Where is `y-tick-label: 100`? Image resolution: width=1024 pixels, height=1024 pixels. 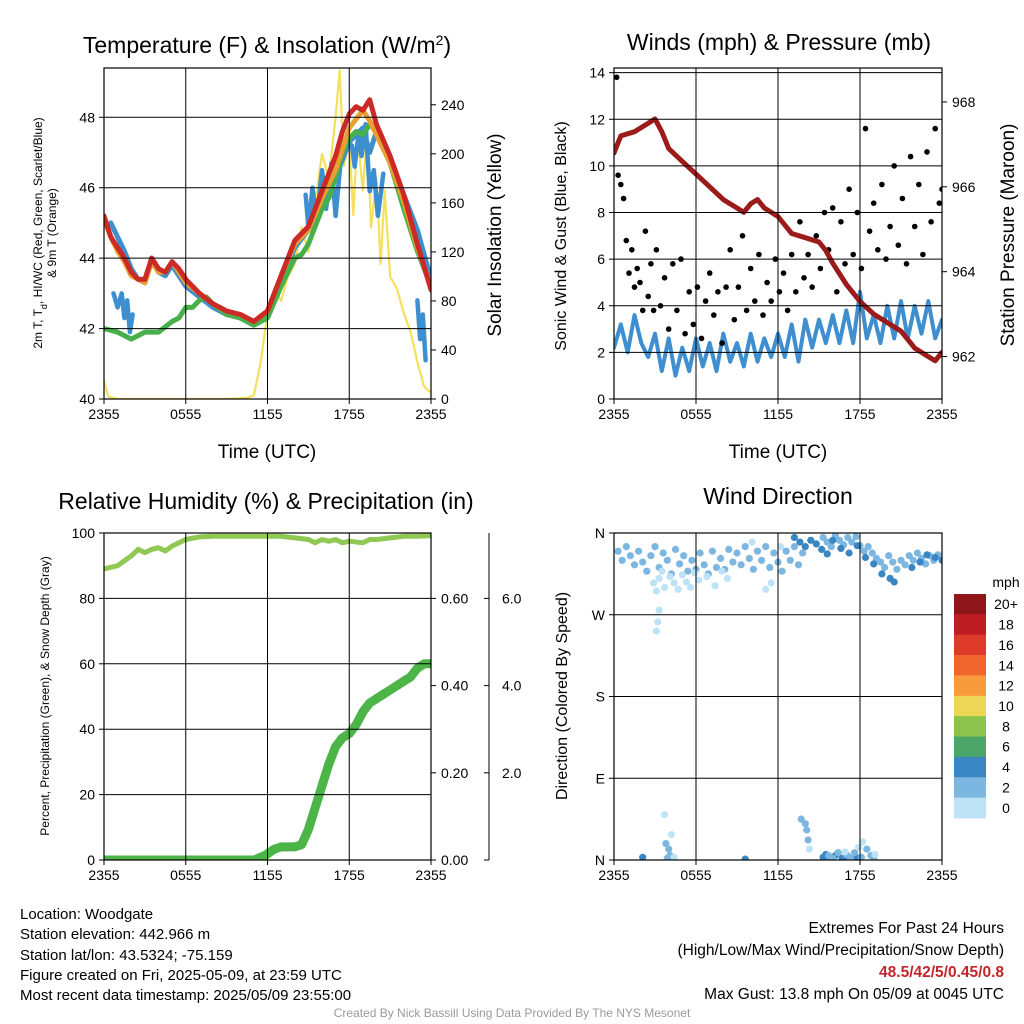 y-tick-label: 100 is located at coordinates (84, 533).